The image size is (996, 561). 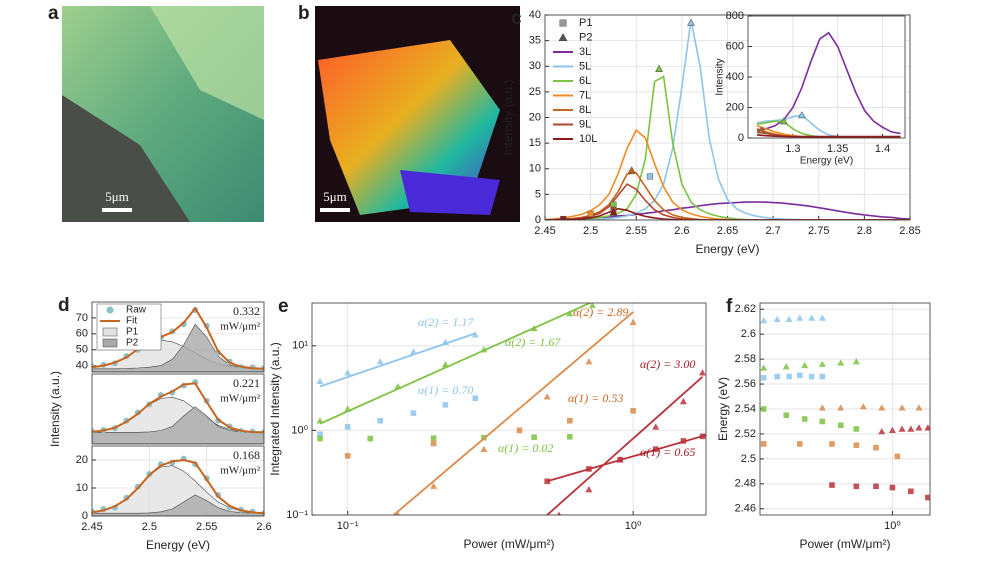 What do you see at coordinates (509, 544) in the screenshot?
I see `x-axis-label: Power (mW/μm²)` at bounding box center [509, 544].